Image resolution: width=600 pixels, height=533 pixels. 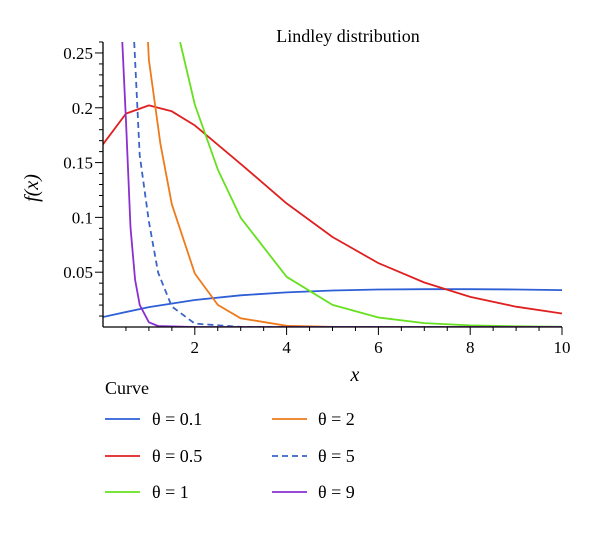 I want to click on y-tick-label: 0.1, so click(x=82, y=217).